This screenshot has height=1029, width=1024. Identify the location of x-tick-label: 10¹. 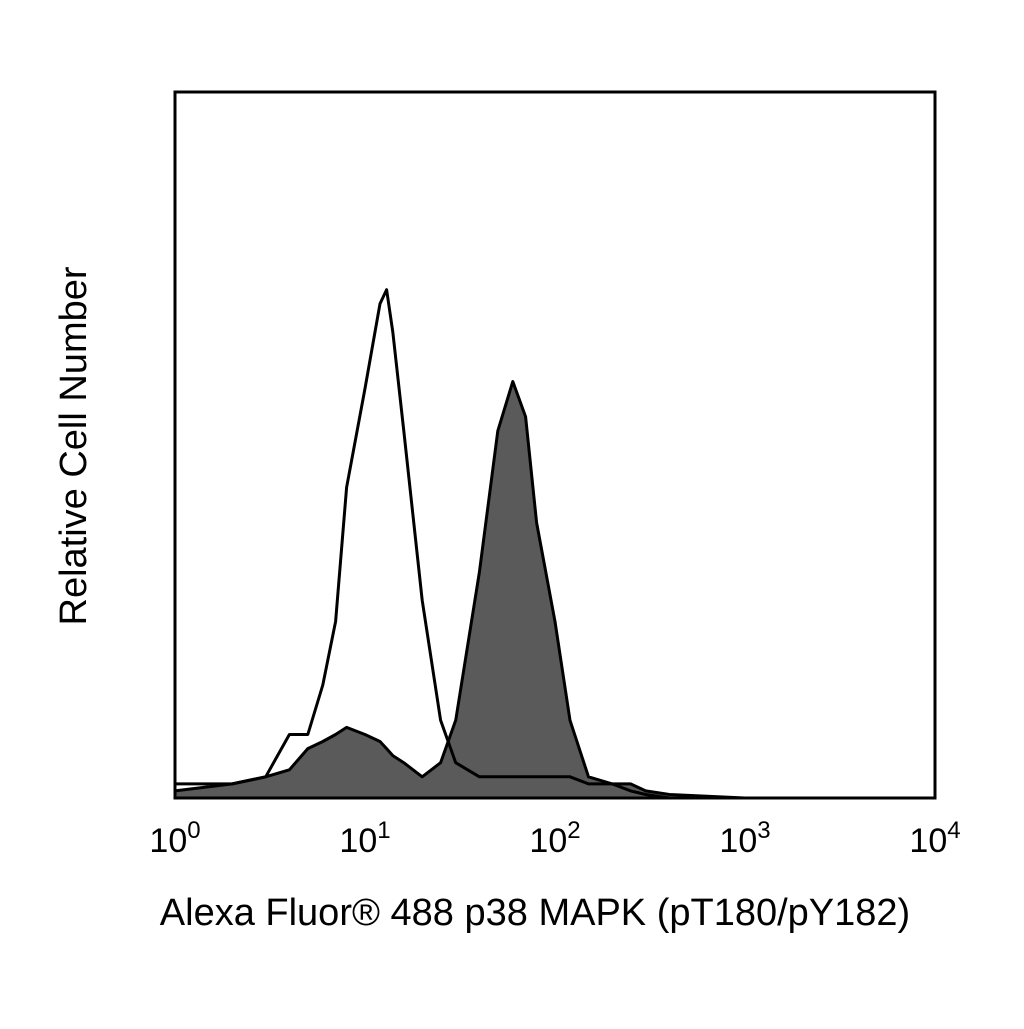
(364, 838).